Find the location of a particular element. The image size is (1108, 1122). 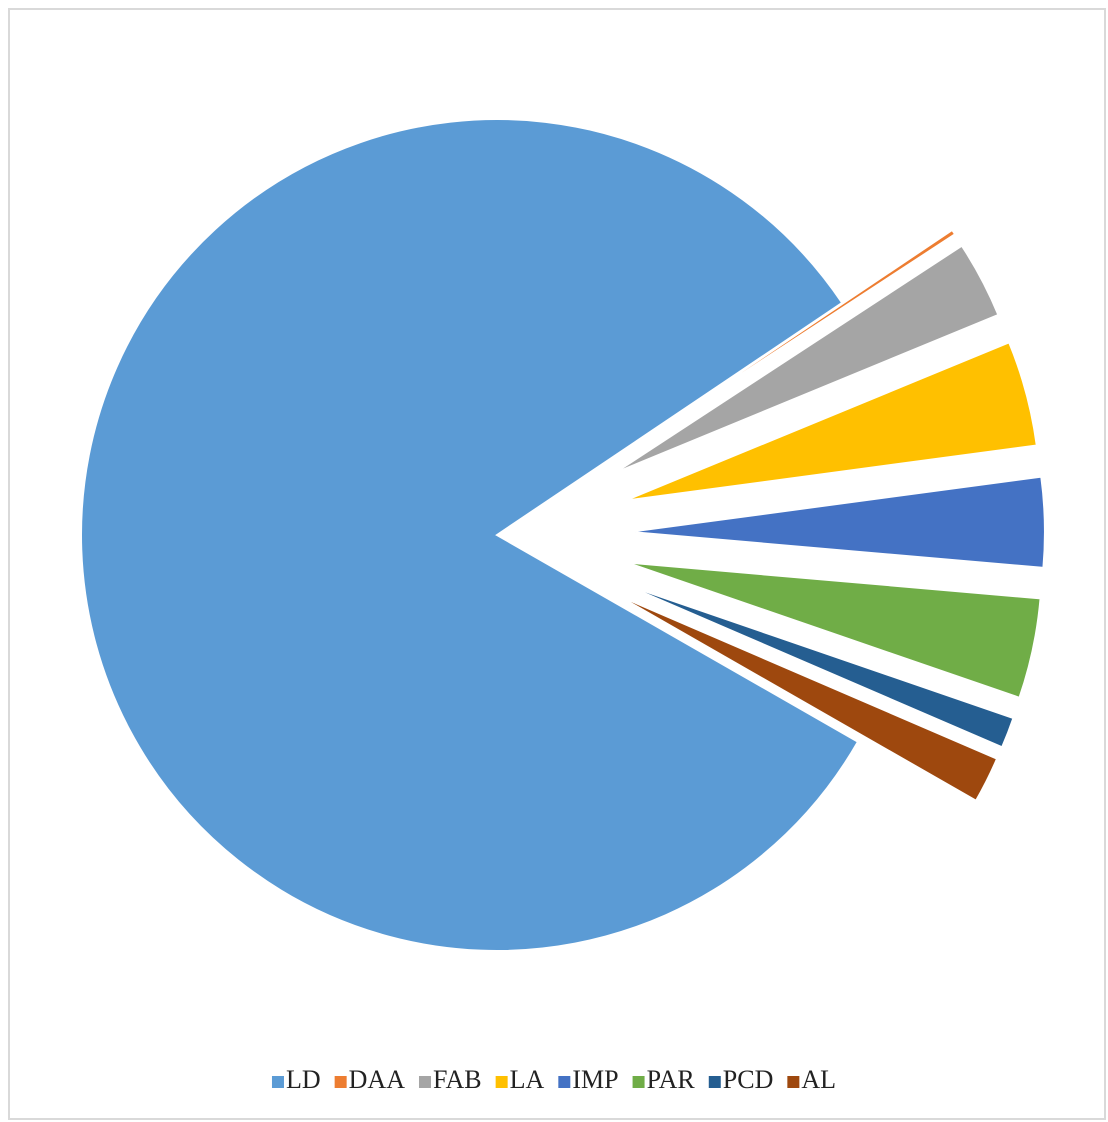

legend-label: IMP is located at coordinates (595, 1079).